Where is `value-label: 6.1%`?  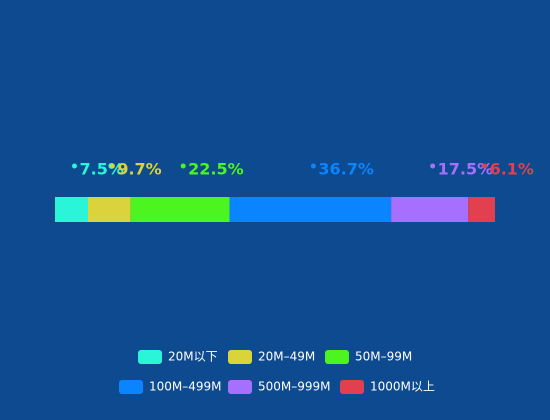 value-label: 6.1% is located at coordinates (512, 169).